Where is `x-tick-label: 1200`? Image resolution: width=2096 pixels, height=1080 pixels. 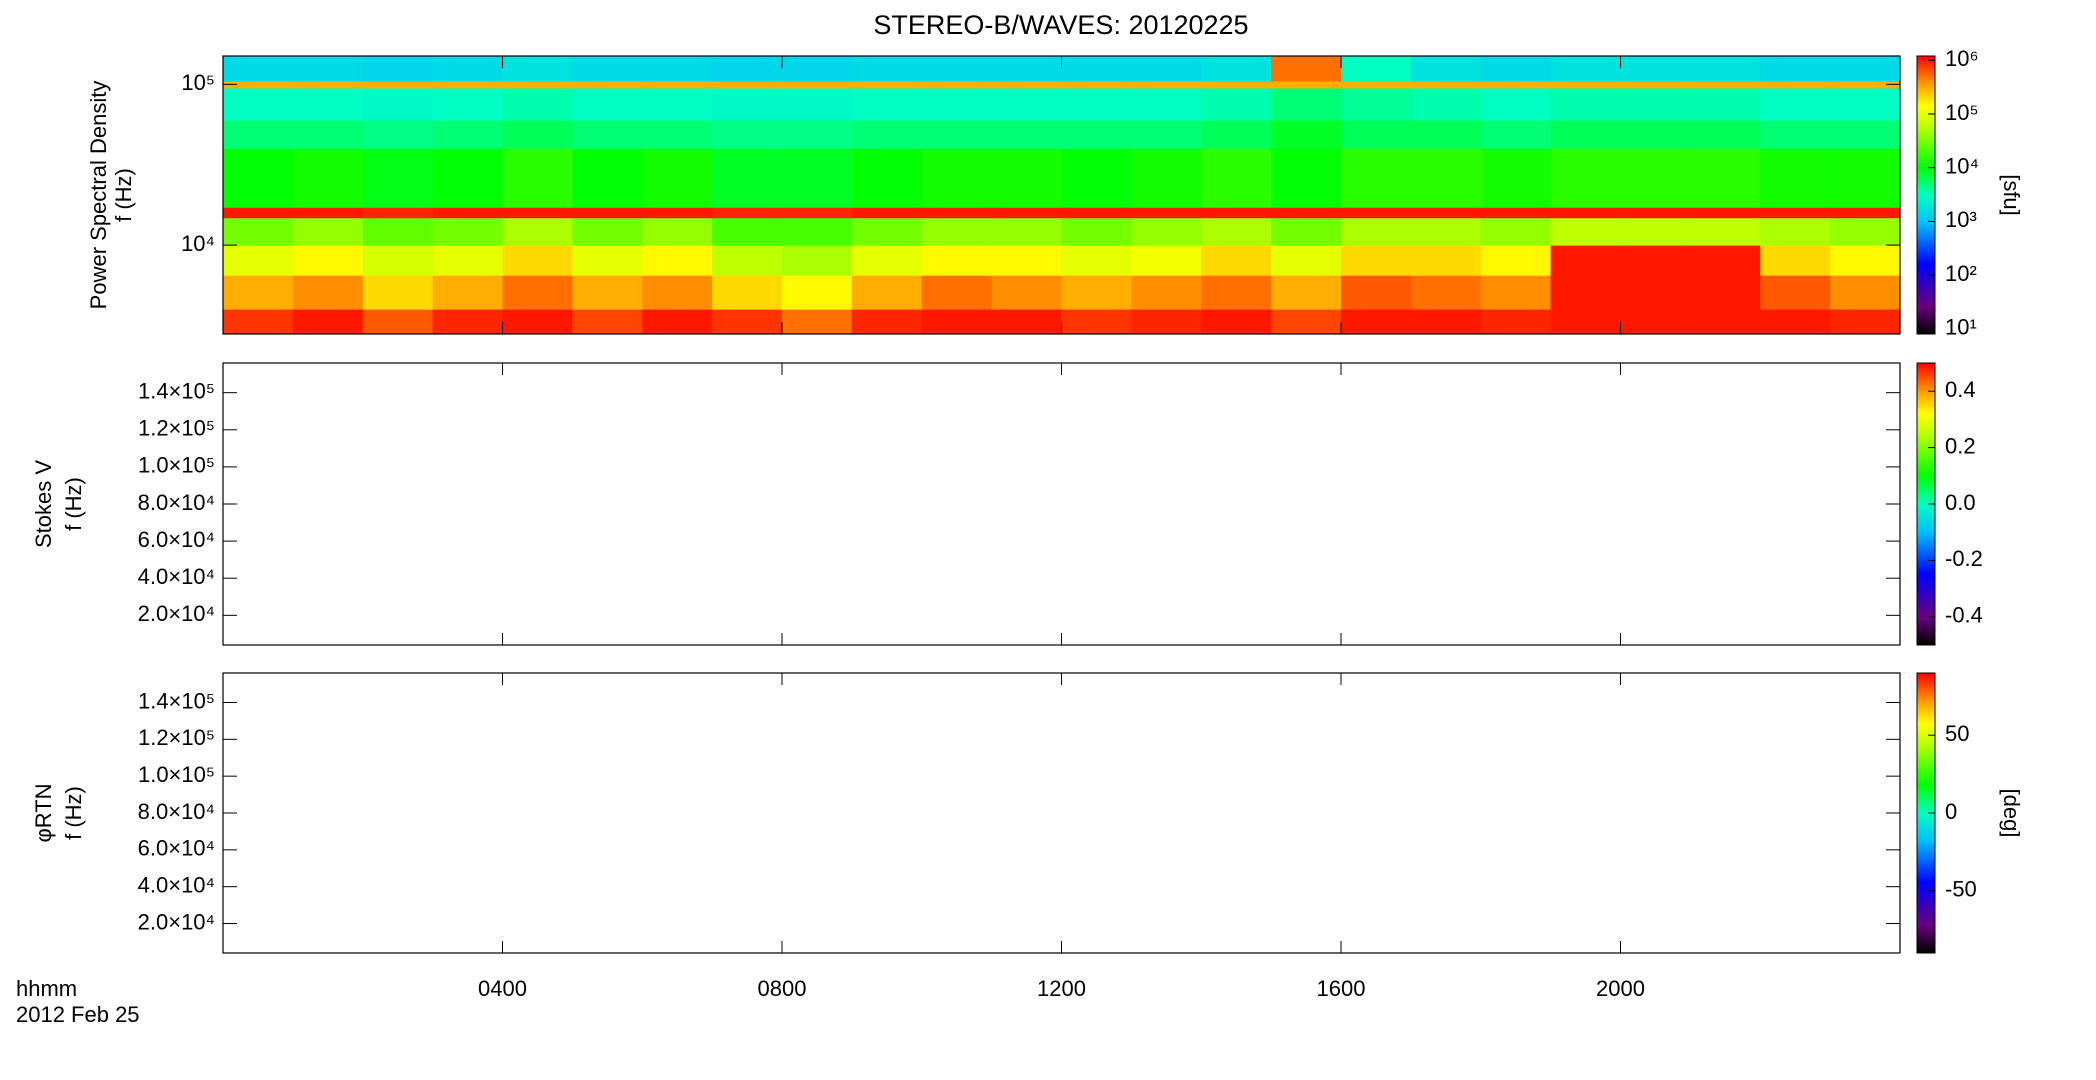
x-tick-label: 1200 is located at coordinates (1061, 988).